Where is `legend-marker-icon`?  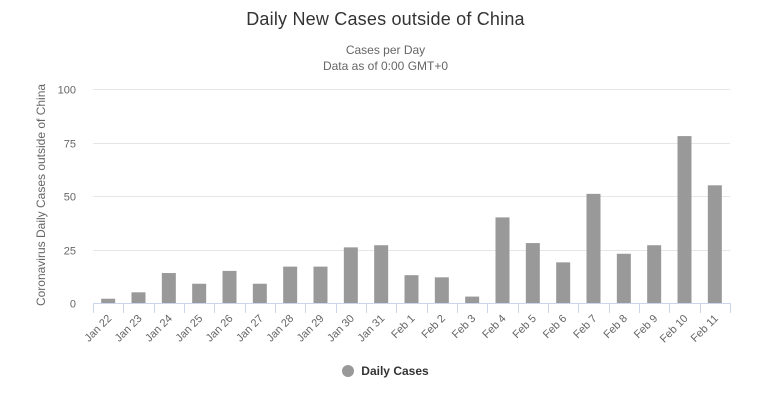
legend-marker-icon is located at coordinates (348, 371).